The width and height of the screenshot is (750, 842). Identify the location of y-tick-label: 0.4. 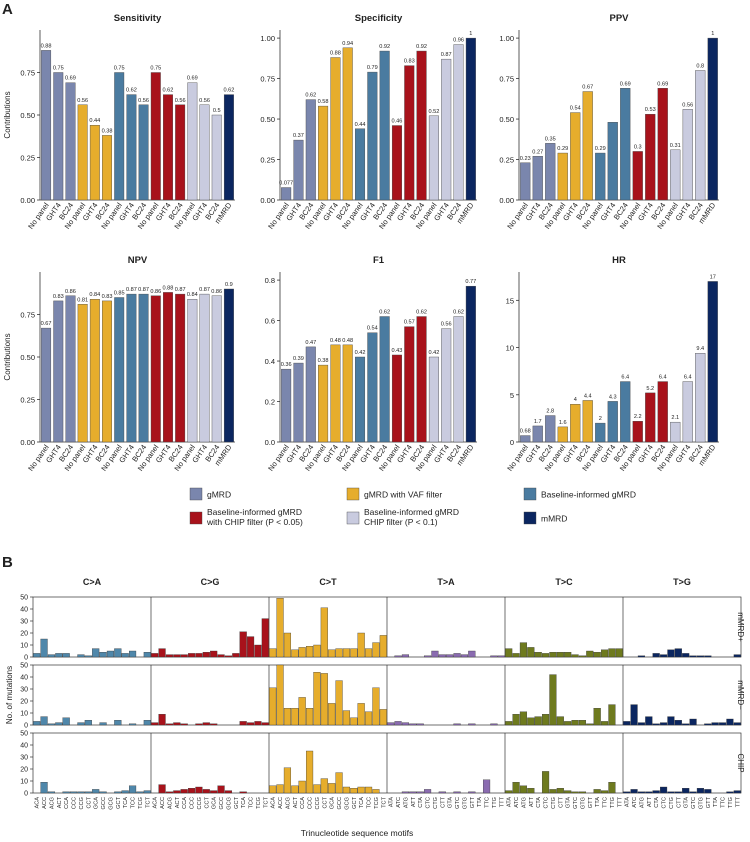
(270, 361).